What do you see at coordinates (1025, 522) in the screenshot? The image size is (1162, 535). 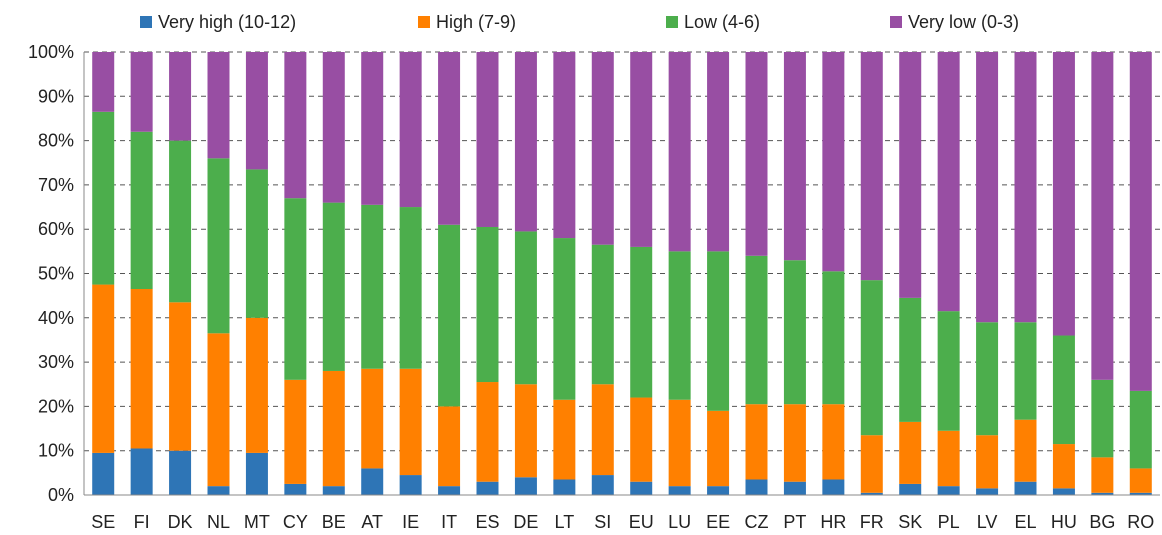 I see `x-tick-label: EL` at bounding box center [1025, 522].